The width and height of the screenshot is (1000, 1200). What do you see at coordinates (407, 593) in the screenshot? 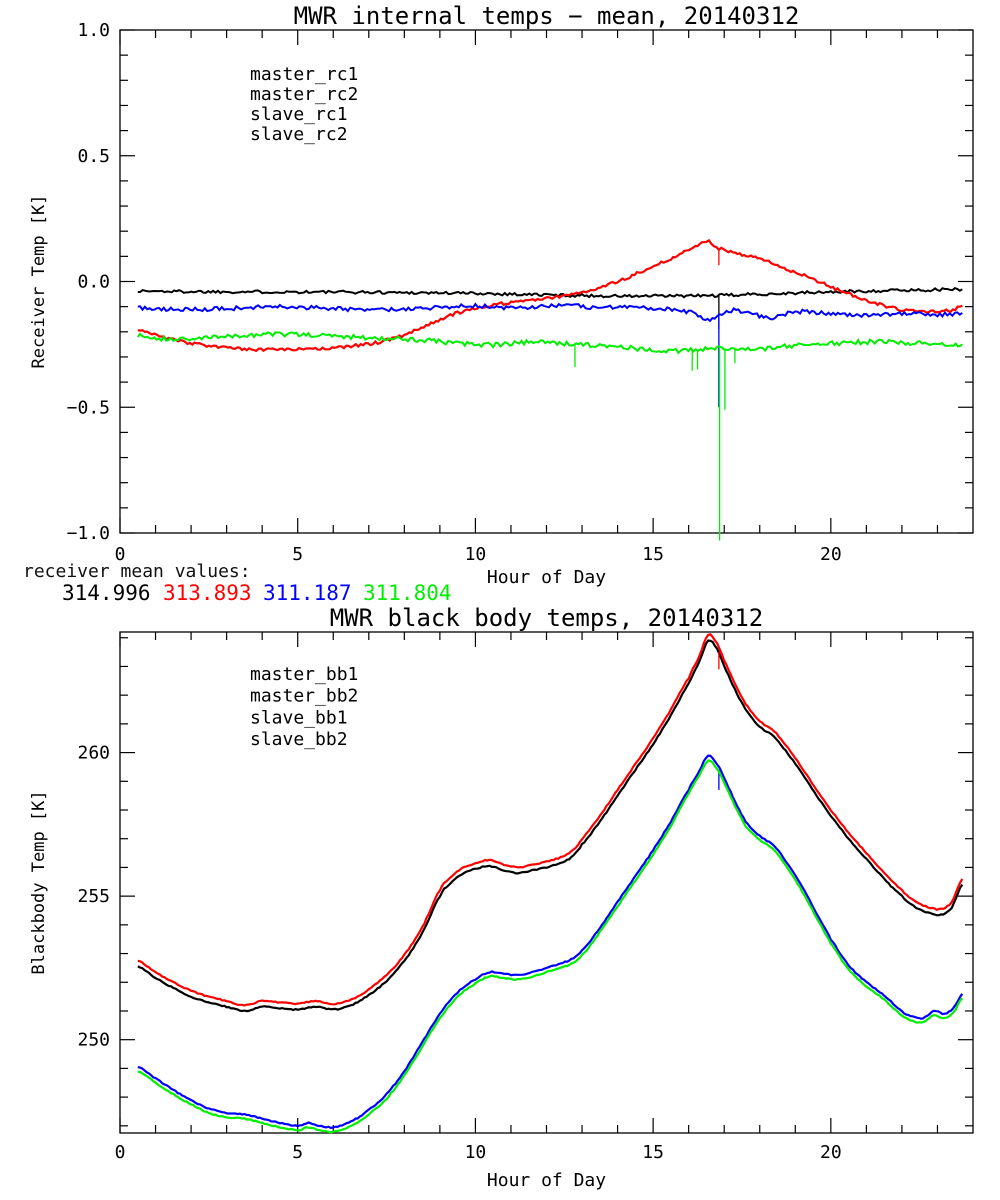
I see `mean-value-slave-rc2: 311.804` at bounding box center [407, 593].